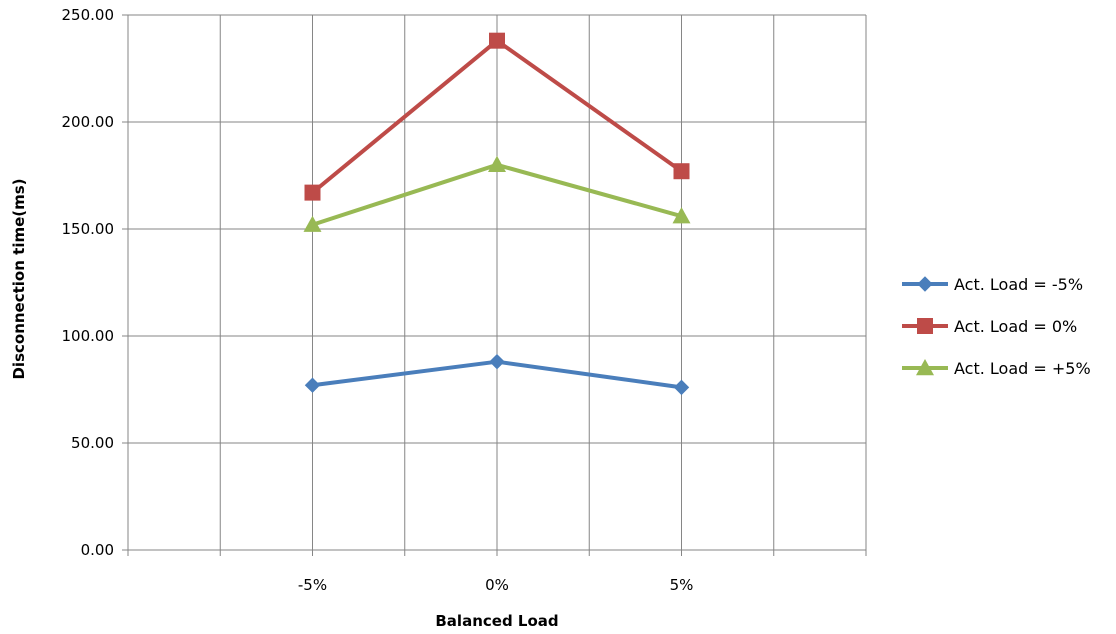 The image size is (1116, 634). Describe the element at coordinates (1015, 326) in the screenshot. I see `legend-label: Act. Load = 0%` at that location.